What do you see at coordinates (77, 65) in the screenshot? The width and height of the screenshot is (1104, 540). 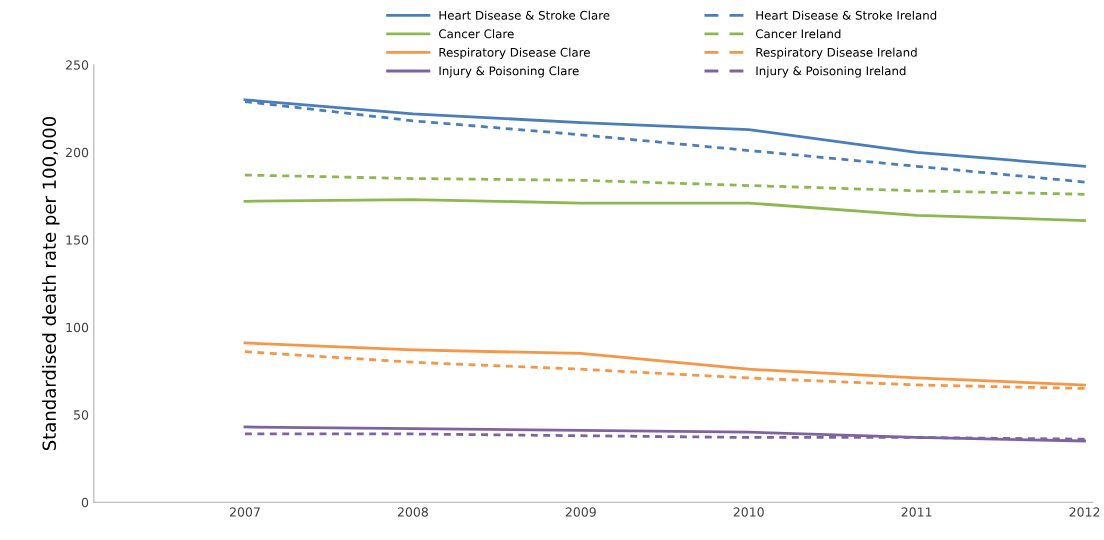 I see `y-tick-label: 250` at bounding box center [77, 65].